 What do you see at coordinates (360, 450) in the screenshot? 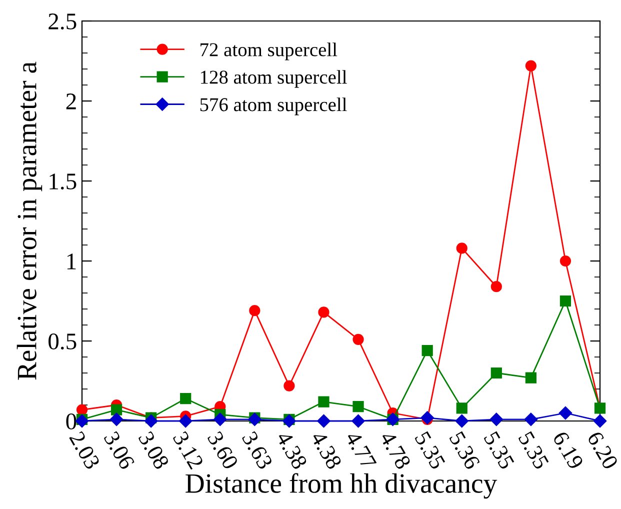
I see `x-tick-label: 4.77` at bounding box center [360, 450].